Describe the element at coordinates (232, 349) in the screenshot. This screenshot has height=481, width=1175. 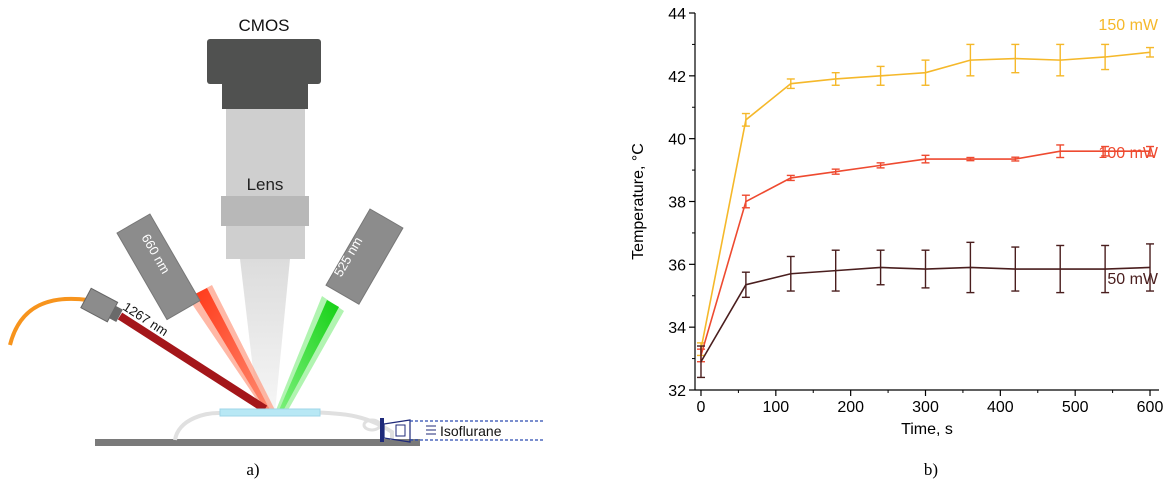
I see `red-light-core` at that location.